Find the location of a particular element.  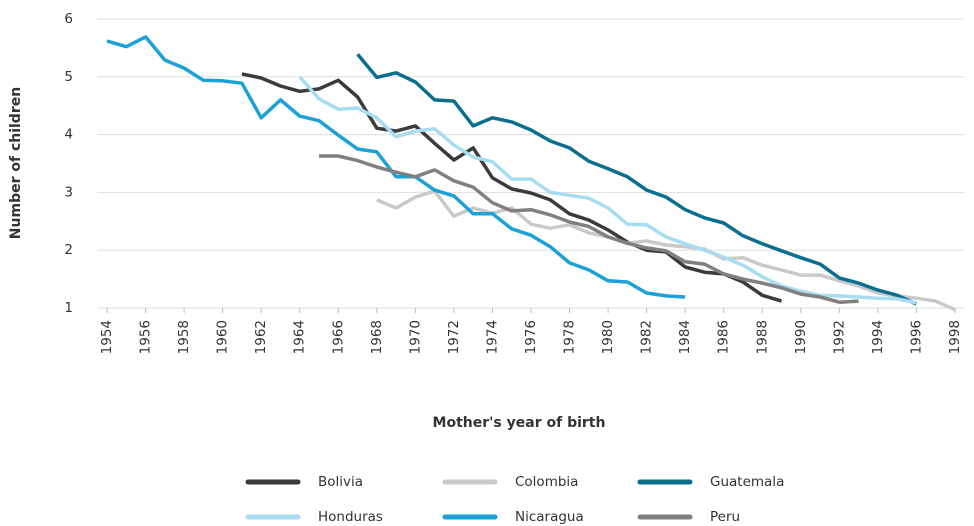

x-tick-label: 1988 is located at coordinates (762, 337).